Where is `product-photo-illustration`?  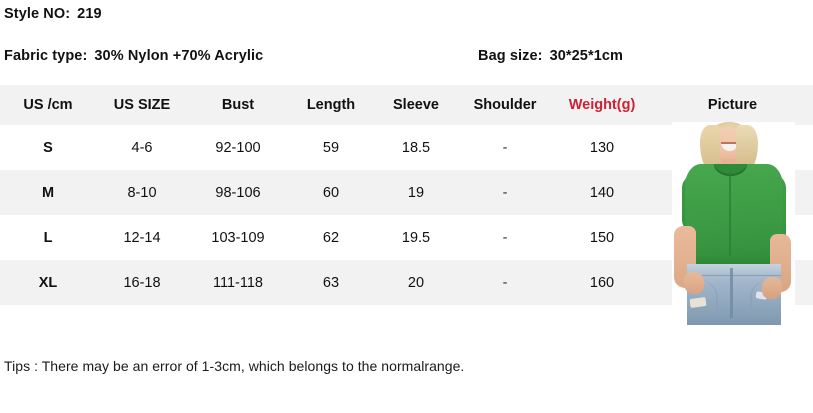
product-photo-illustration is located at coordinates (733, 223).